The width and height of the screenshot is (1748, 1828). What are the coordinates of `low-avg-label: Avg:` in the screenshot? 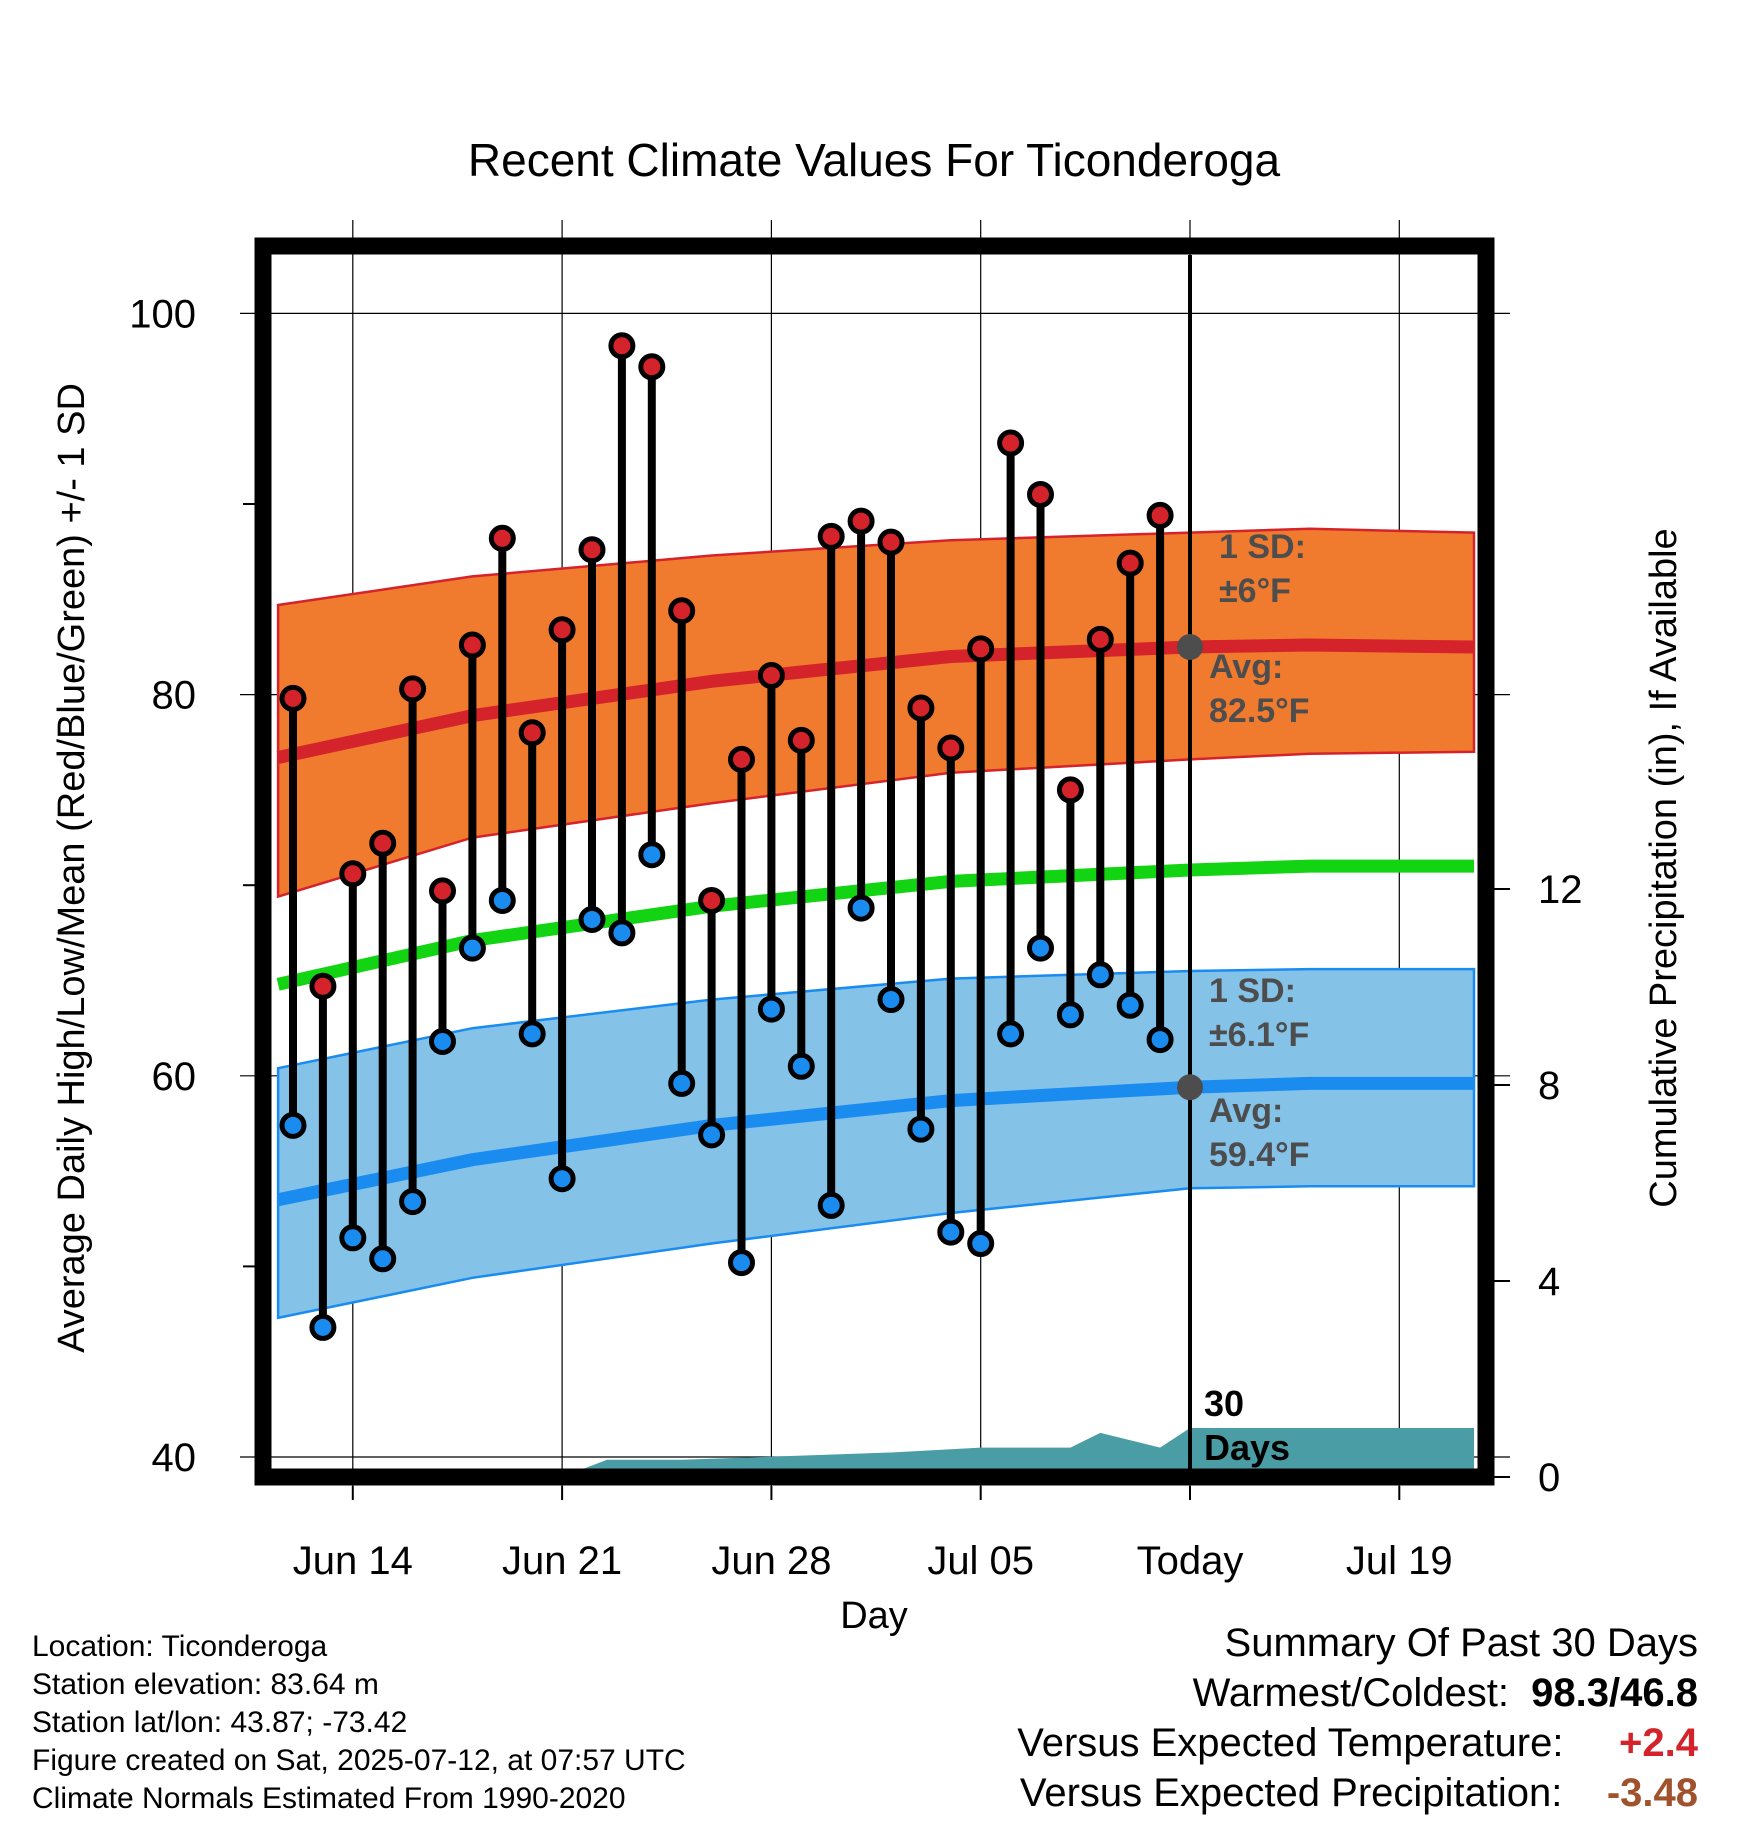 It's located at (1246, 1111).